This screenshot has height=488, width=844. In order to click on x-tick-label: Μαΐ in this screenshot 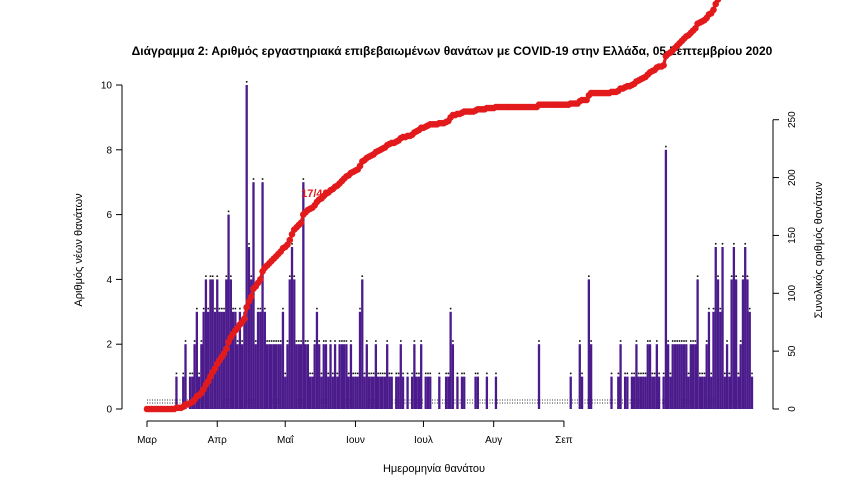, I will do `click(285, 440)`.